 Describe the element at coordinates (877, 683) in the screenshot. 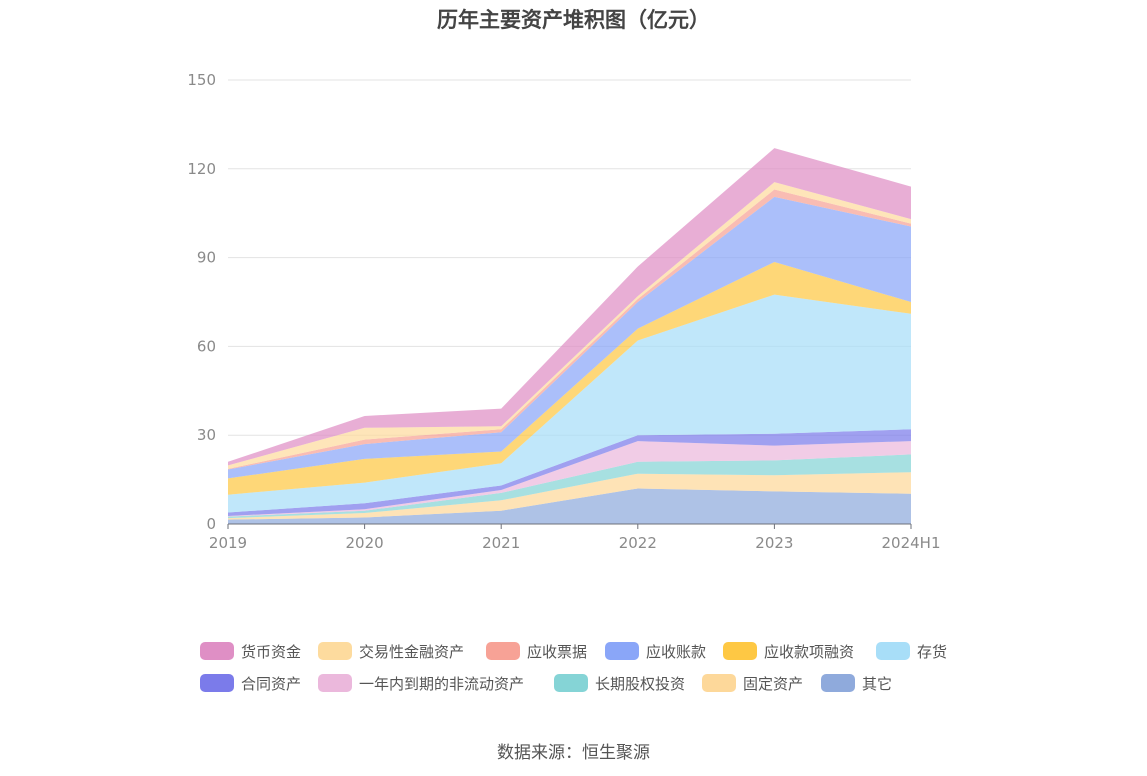

I see `legend-label: 其它` at that location.